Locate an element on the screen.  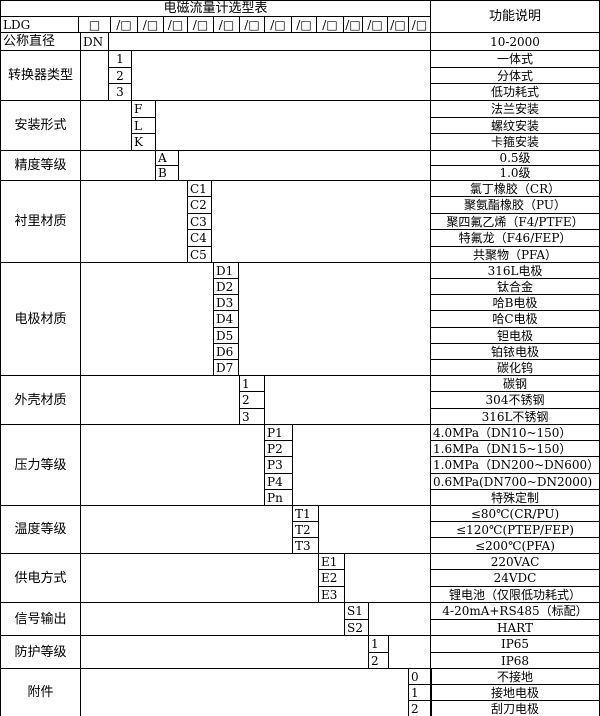
option-description: 4-20mA+RS485（标配） is located at coordinates (515, 611).